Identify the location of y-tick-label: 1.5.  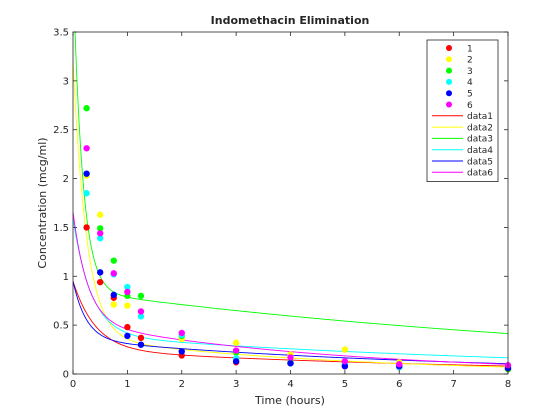
(61, 228).